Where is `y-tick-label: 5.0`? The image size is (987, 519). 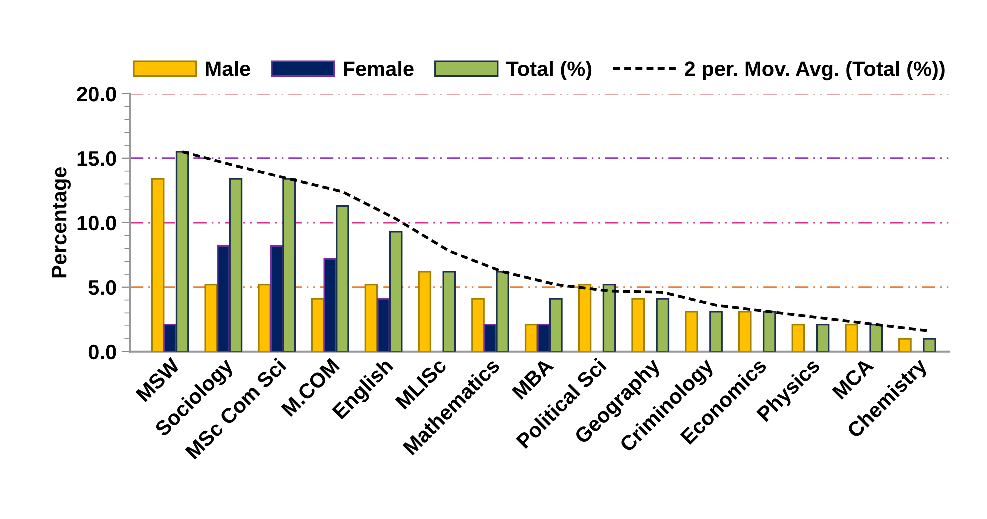 y-tick-label: 5.0 is located at coordinates (102, 288).